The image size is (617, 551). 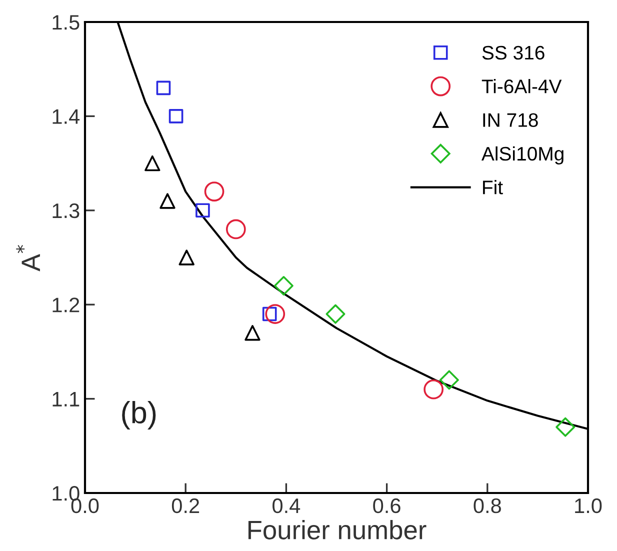 What do you see at coordinates (588, 506) in the screenshot?
I see `x-tick-label: 1.0` at bounding box center [588, 506].